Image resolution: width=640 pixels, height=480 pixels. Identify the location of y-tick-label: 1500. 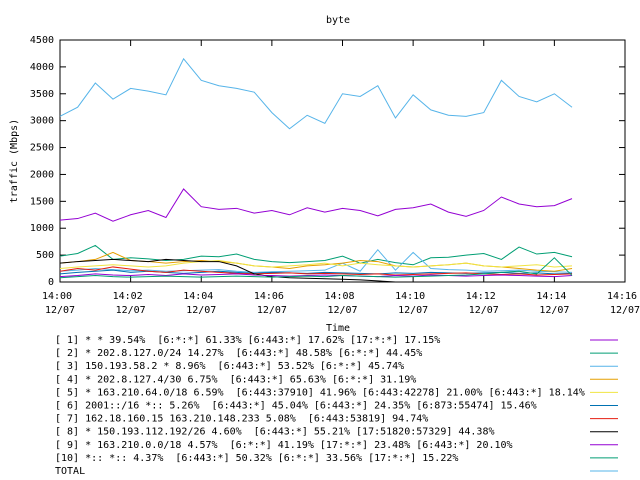
(42, 201).